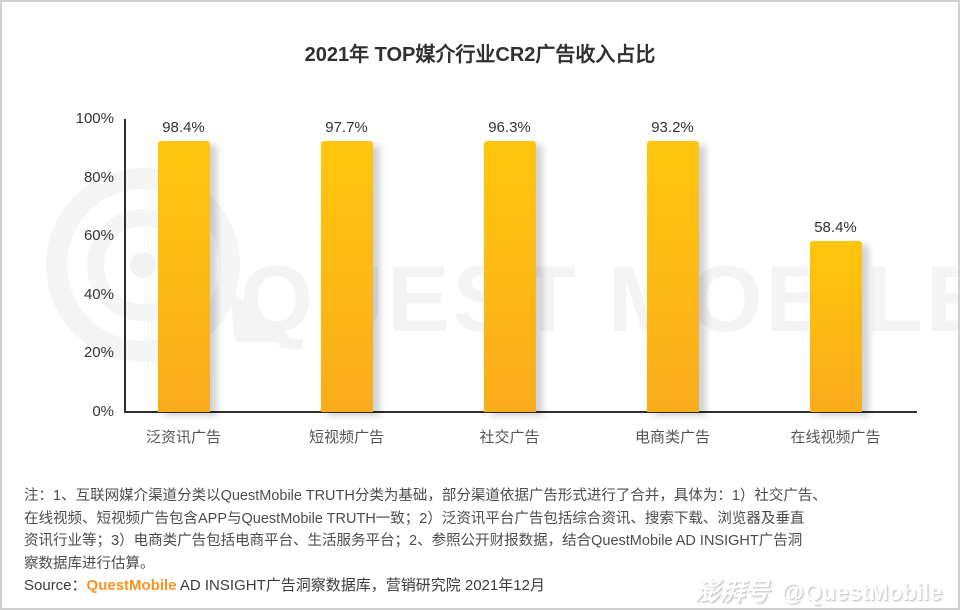 Image resolution: width=960 pixels, height=610 pixels. I want to click on y-tick-label: 0%, so click(103, 411).